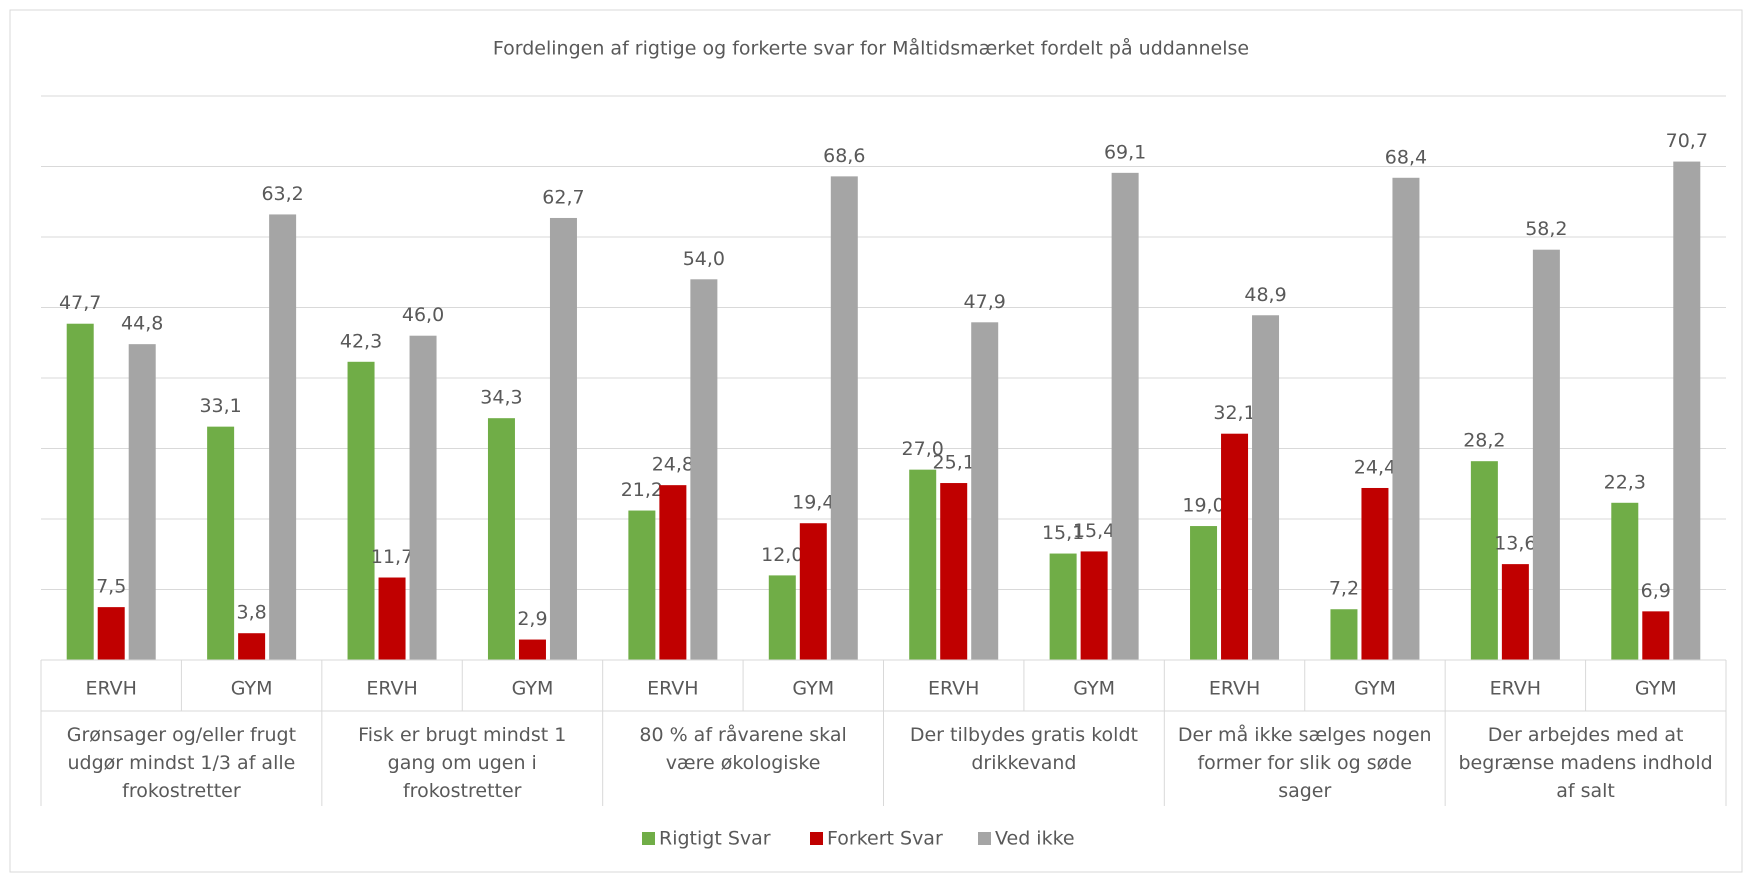  I want to click on data-label: 48,9, so click(1265, 295).